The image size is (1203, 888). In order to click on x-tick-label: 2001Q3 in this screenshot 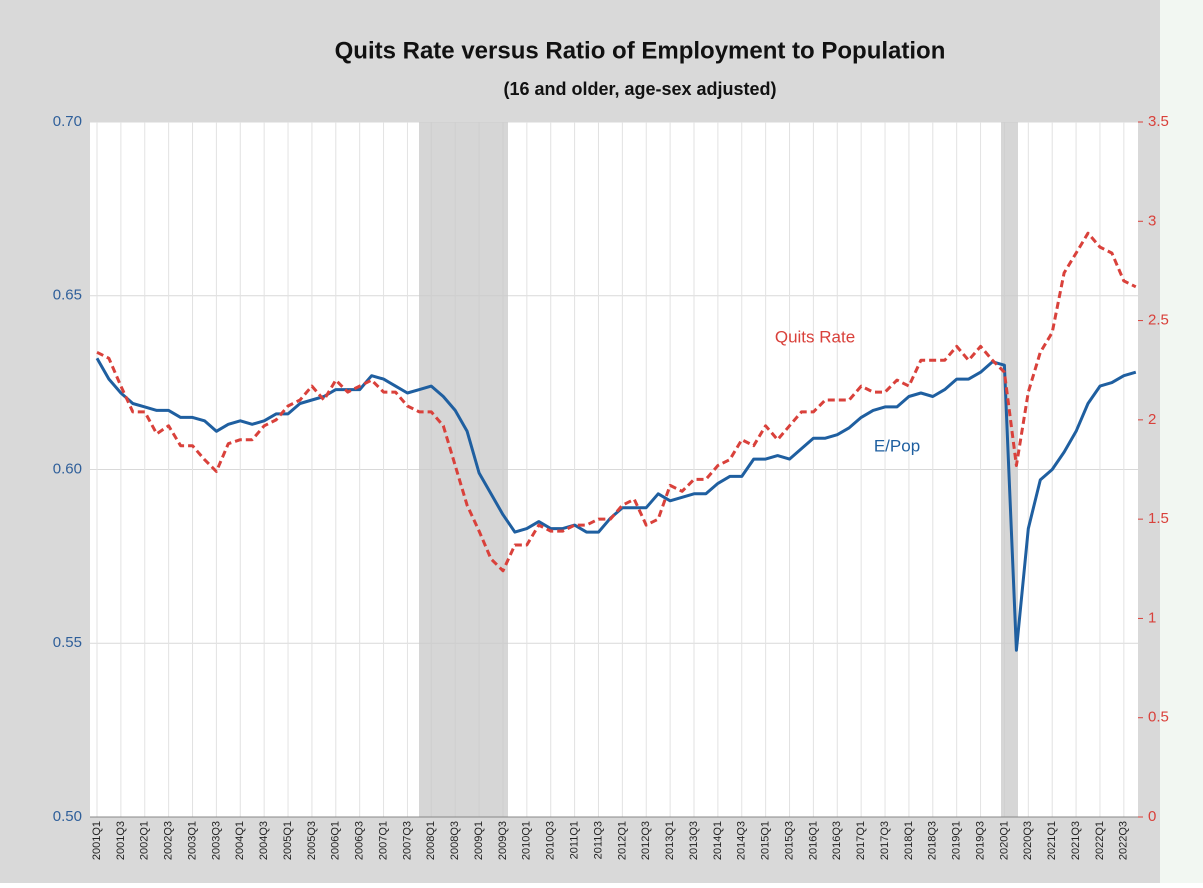, I will do `click(121, 840)`.